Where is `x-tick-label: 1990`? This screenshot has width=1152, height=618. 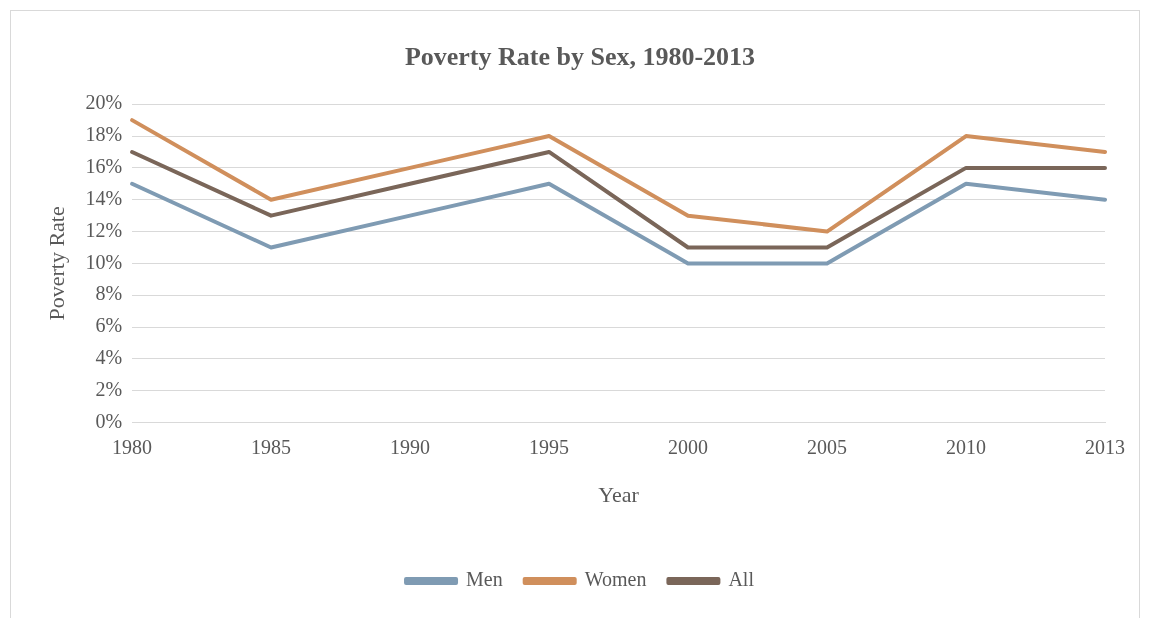
x-tick-label: 1990 is located at coordinates (410, 446).